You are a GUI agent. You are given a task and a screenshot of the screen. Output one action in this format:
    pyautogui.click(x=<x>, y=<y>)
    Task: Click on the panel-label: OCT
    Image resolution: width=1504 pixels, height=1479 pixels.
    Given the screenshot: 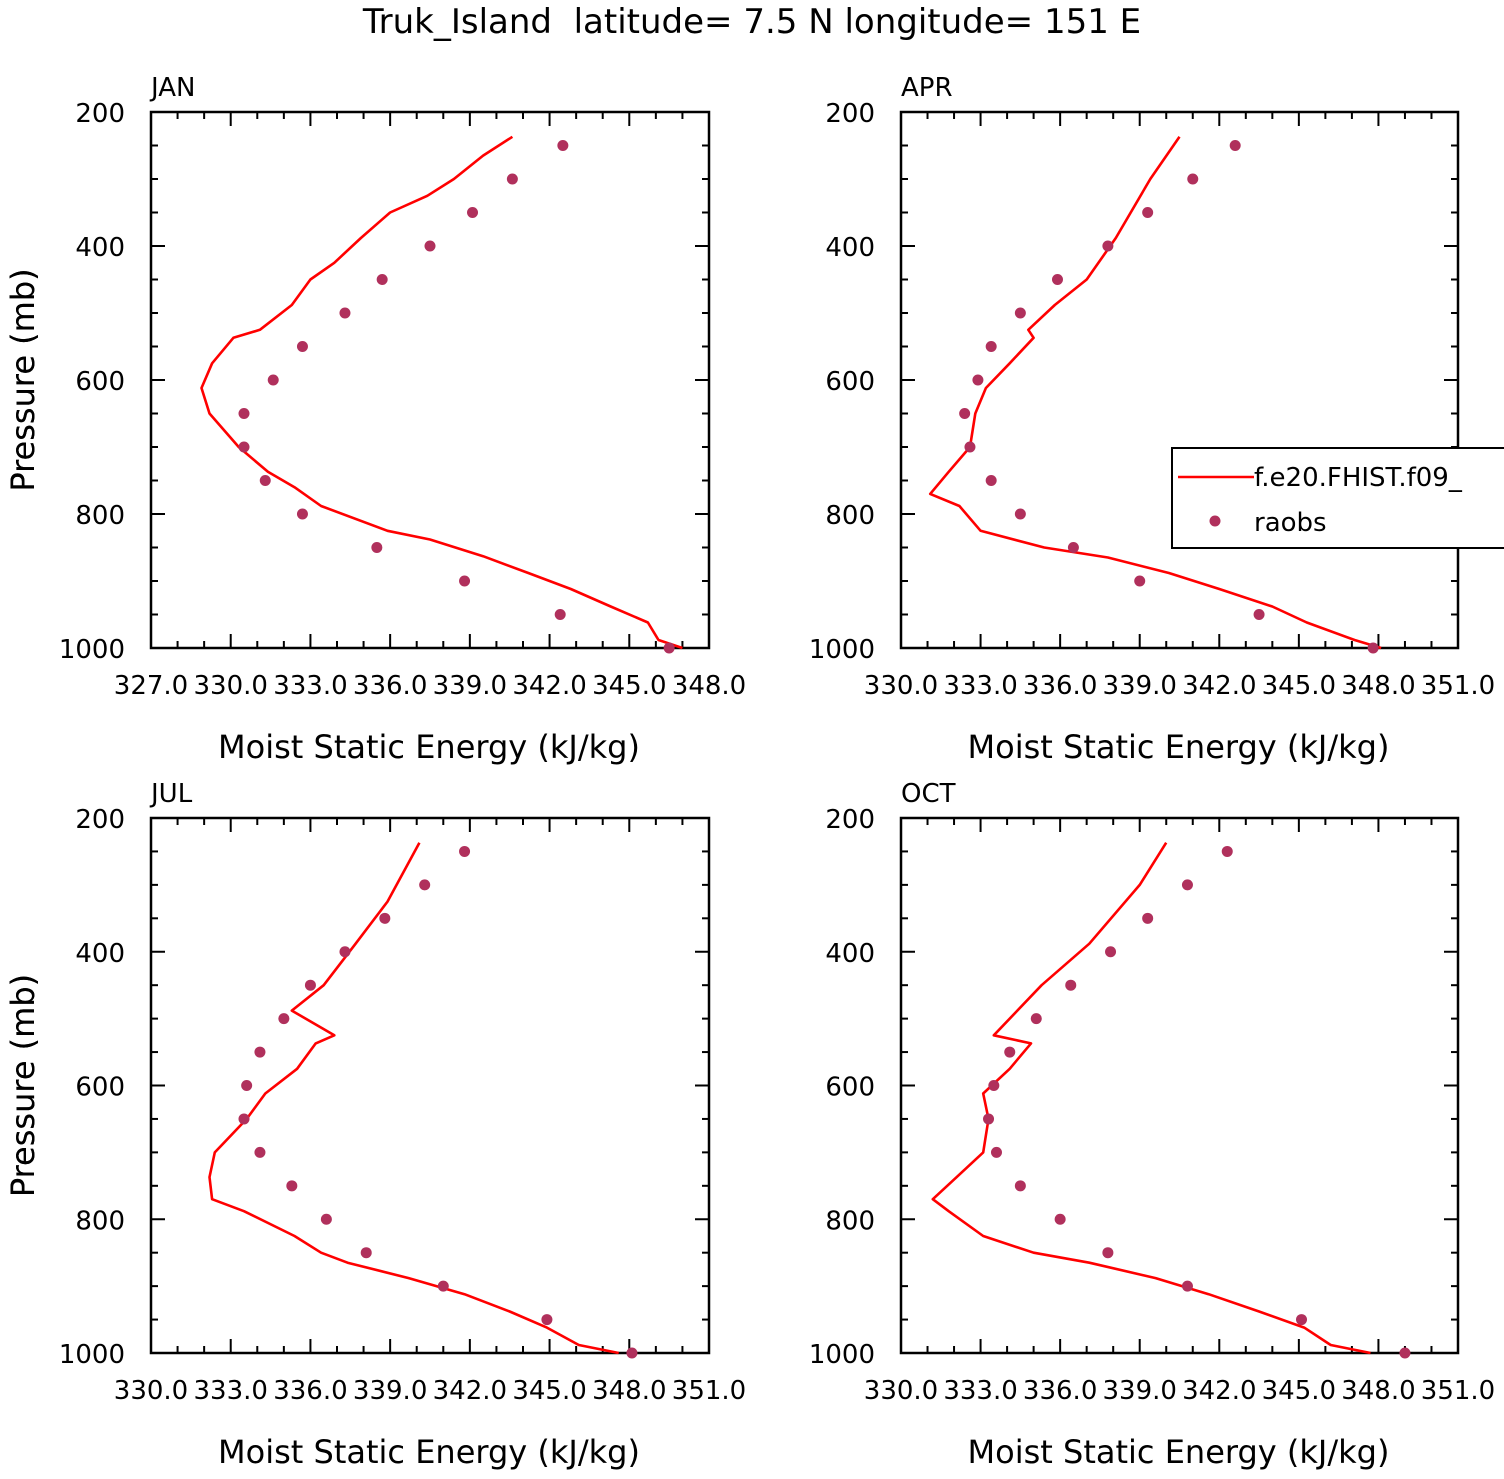 What is the action you would take?
    pyautogui.click(x=928, y=794)
    